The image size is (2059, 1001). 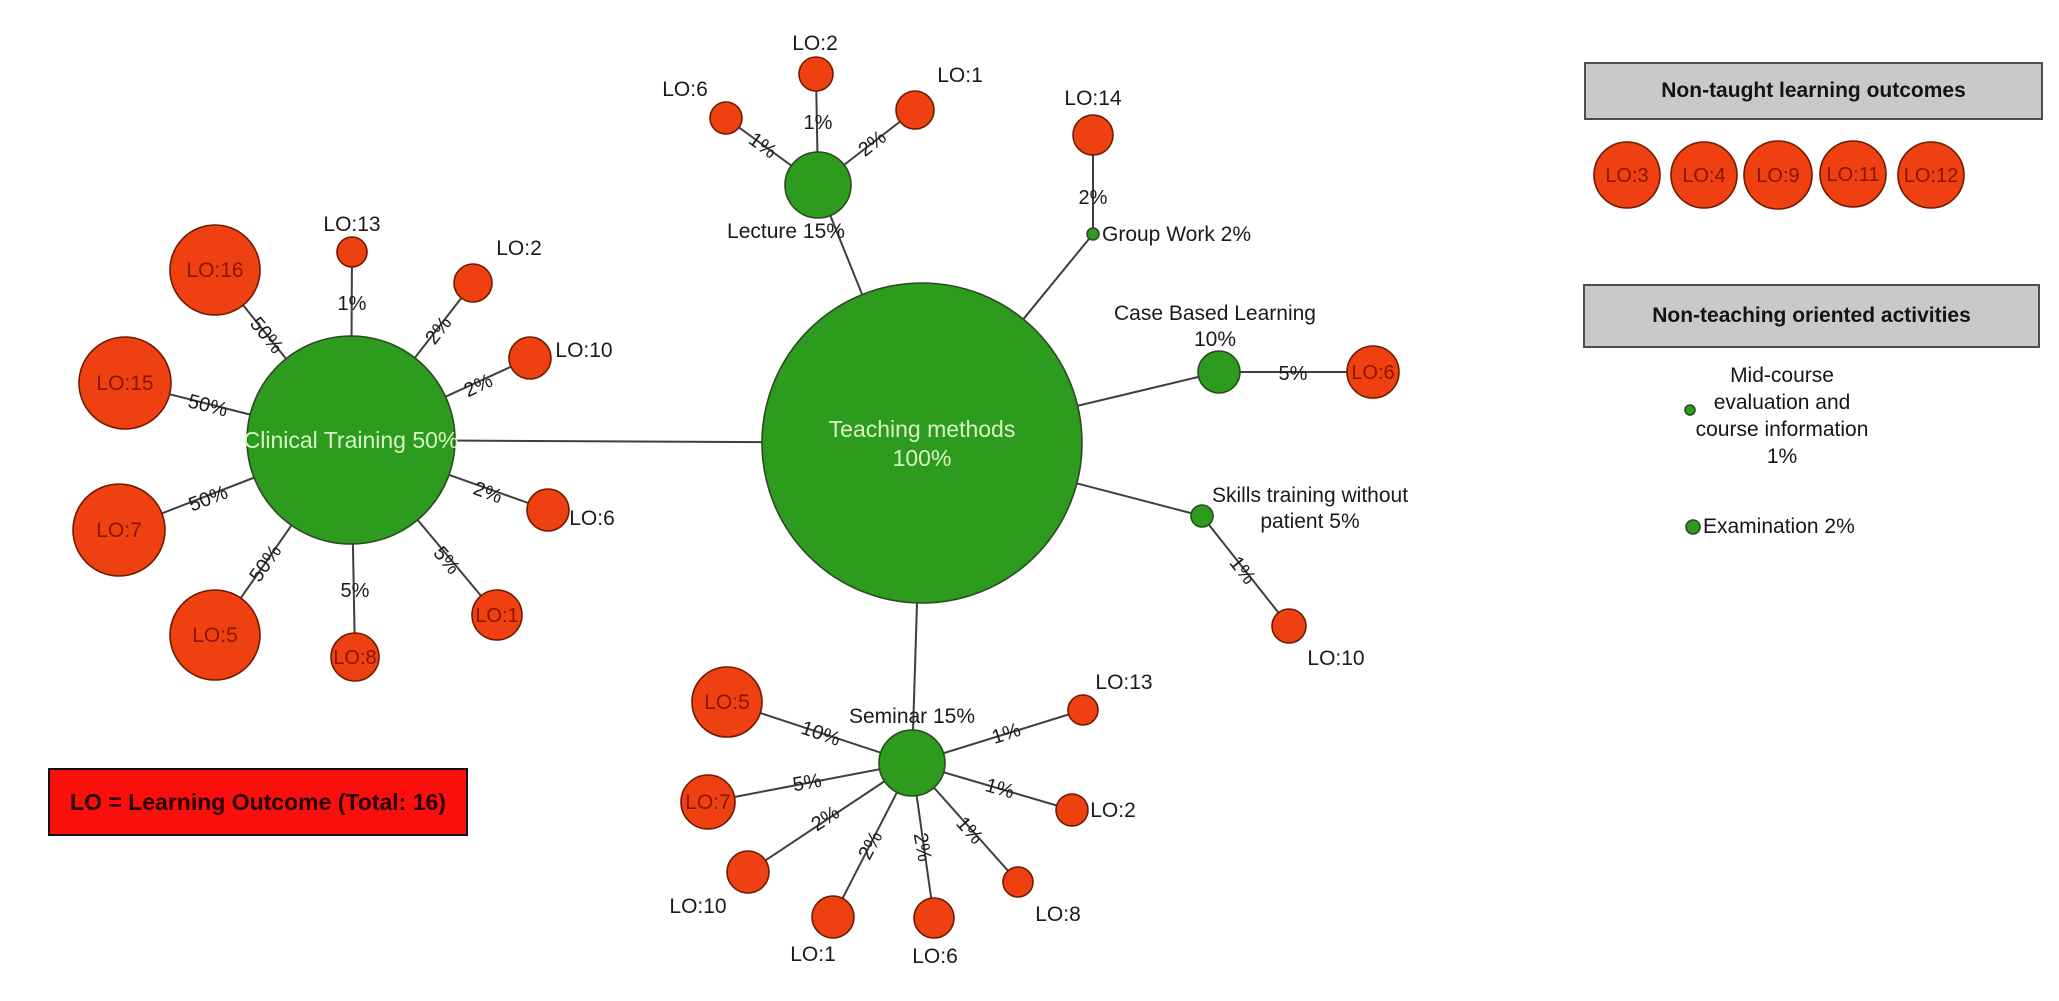 I want to click on node-label-s1: LO:1, so click(x=813, y=954).